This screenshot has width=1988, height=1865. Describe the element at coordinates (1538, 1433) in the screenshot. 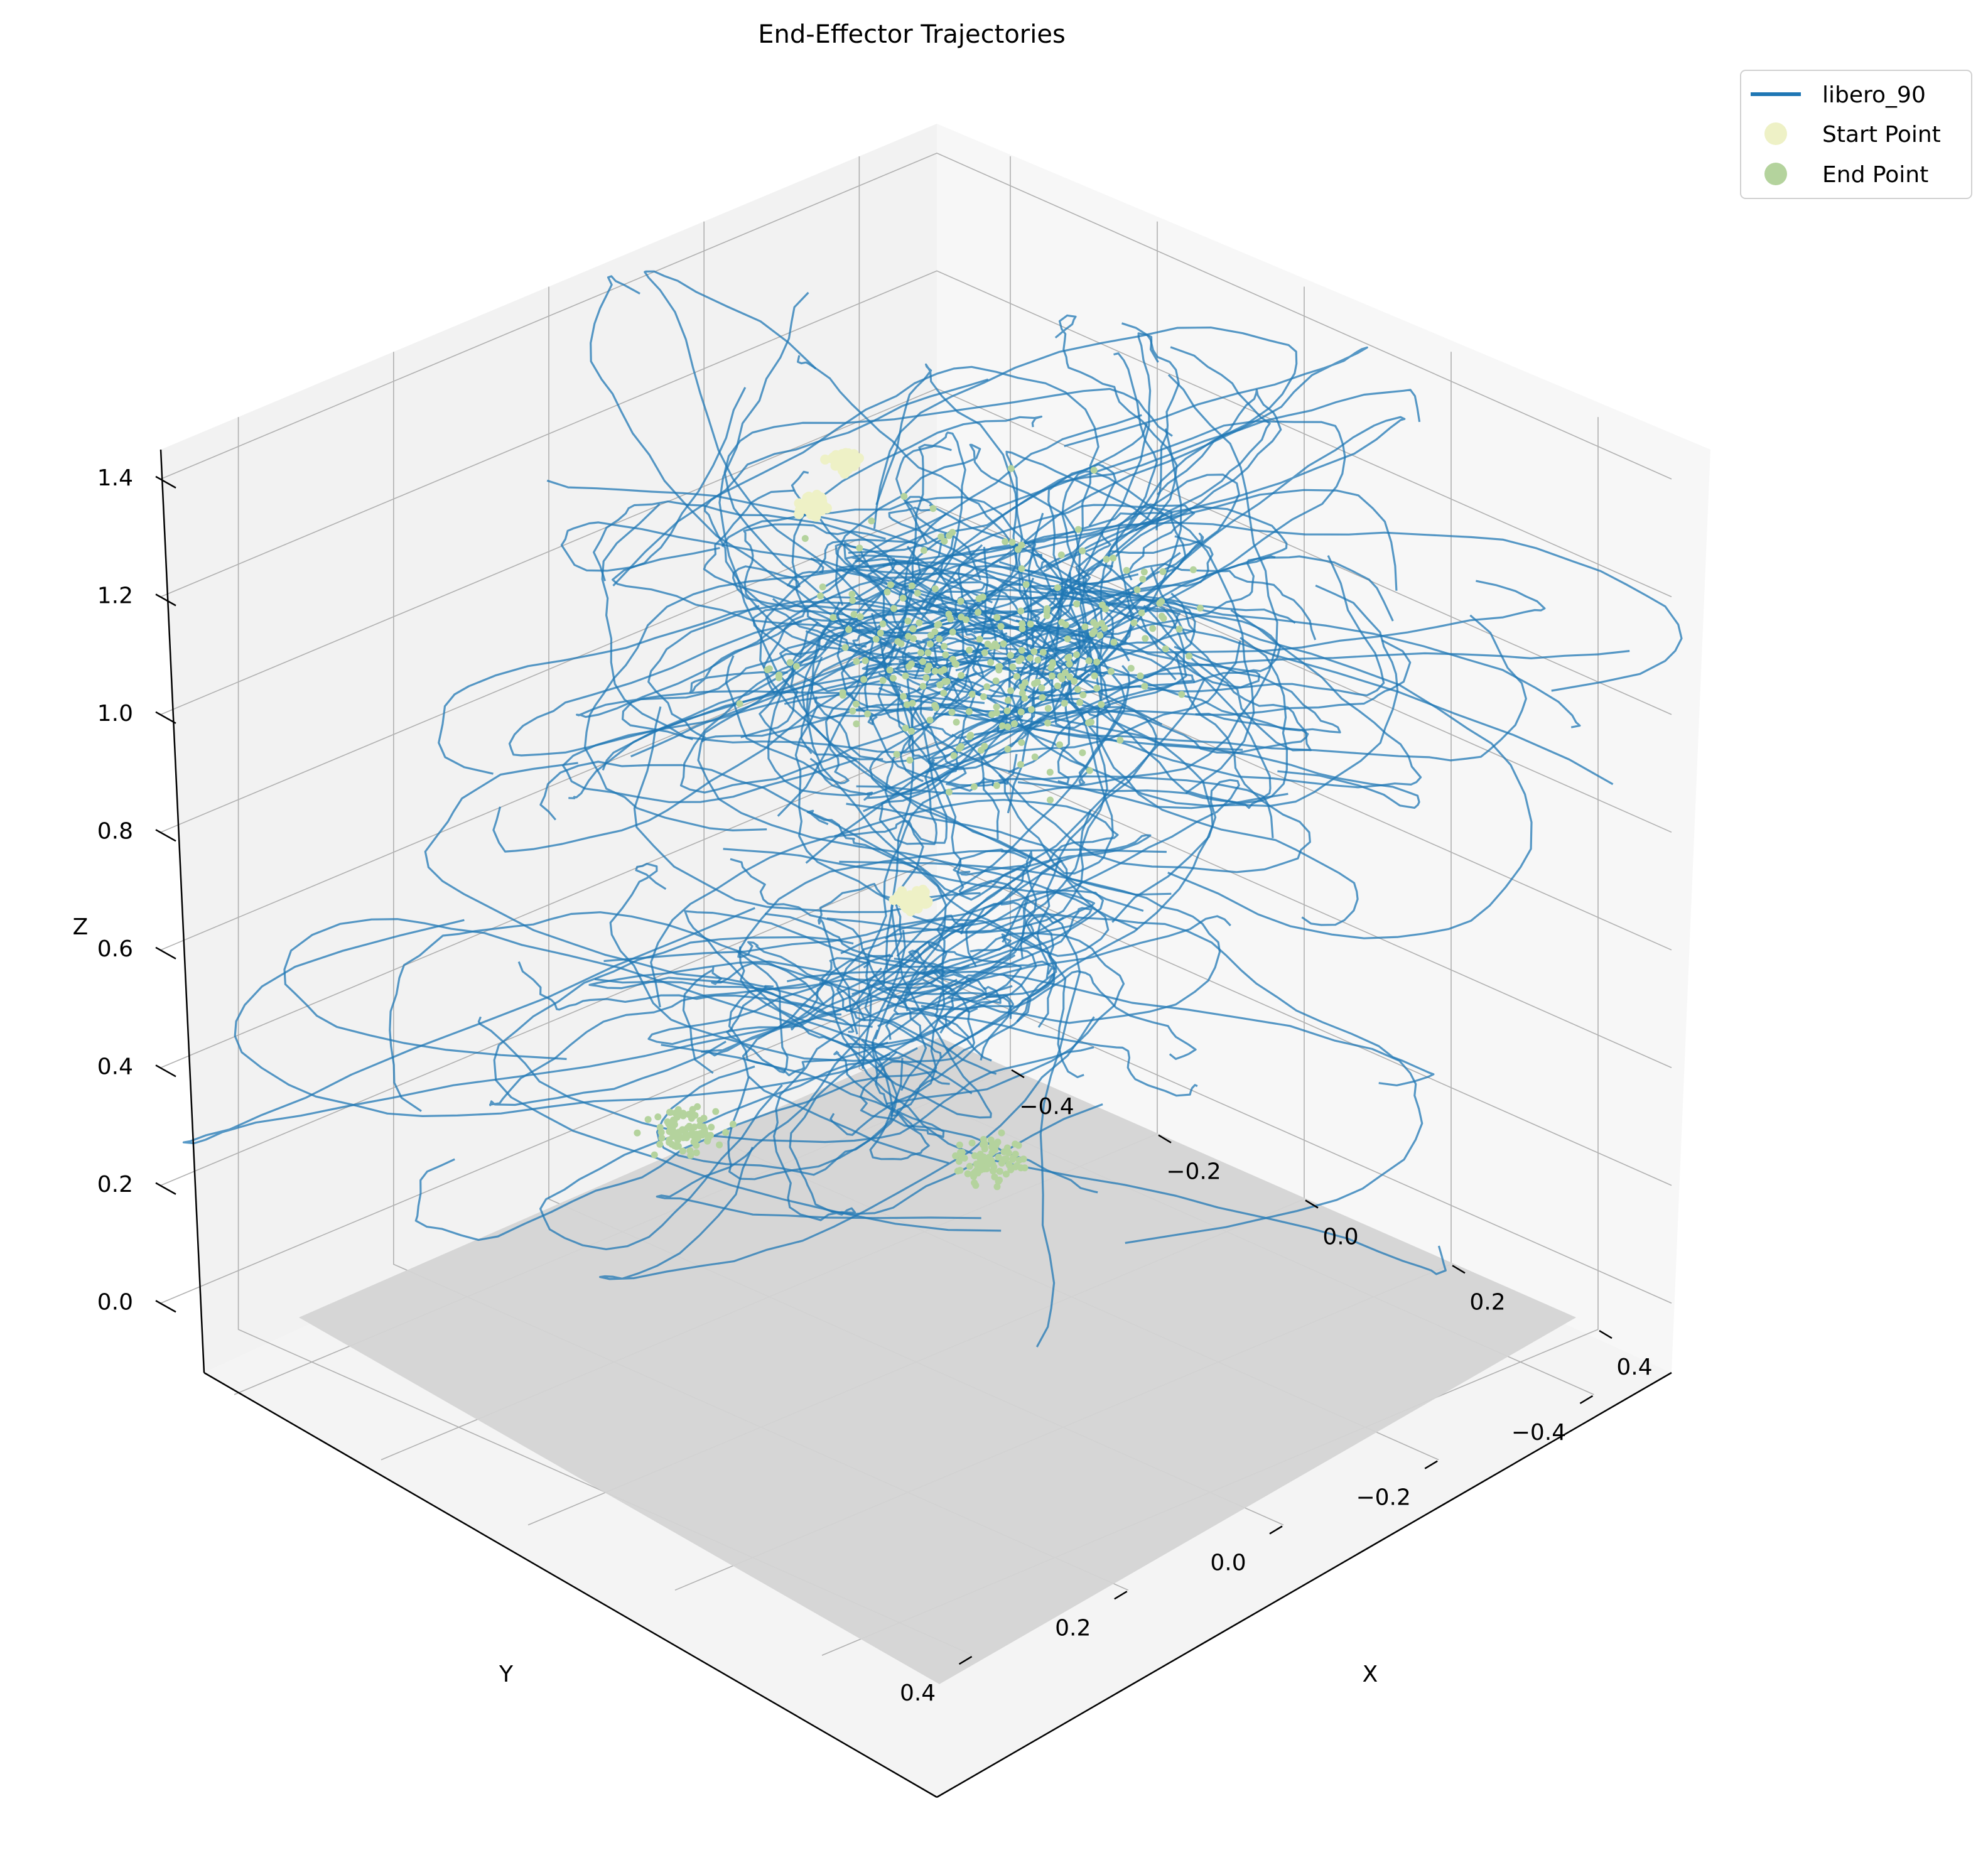

I see `y-tick-label: −0.4` at that location.